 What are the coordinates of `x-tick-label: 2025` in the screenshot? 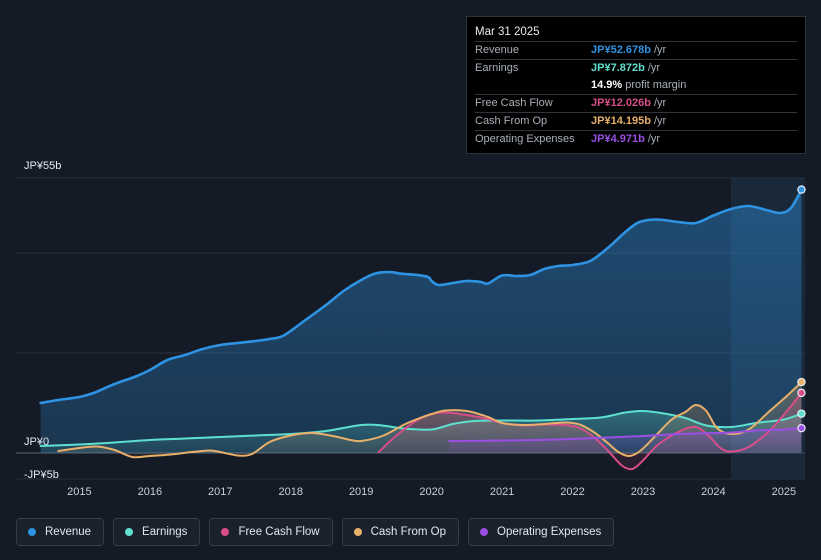 It's located at (784, 492).